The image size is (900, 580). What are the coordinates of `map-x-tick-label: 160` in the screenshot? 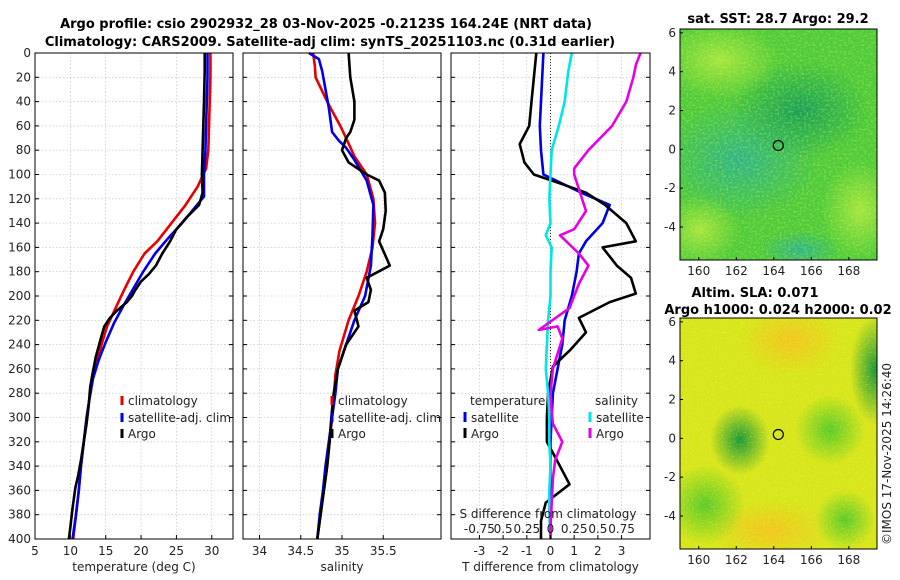 It's located at (698, 271).